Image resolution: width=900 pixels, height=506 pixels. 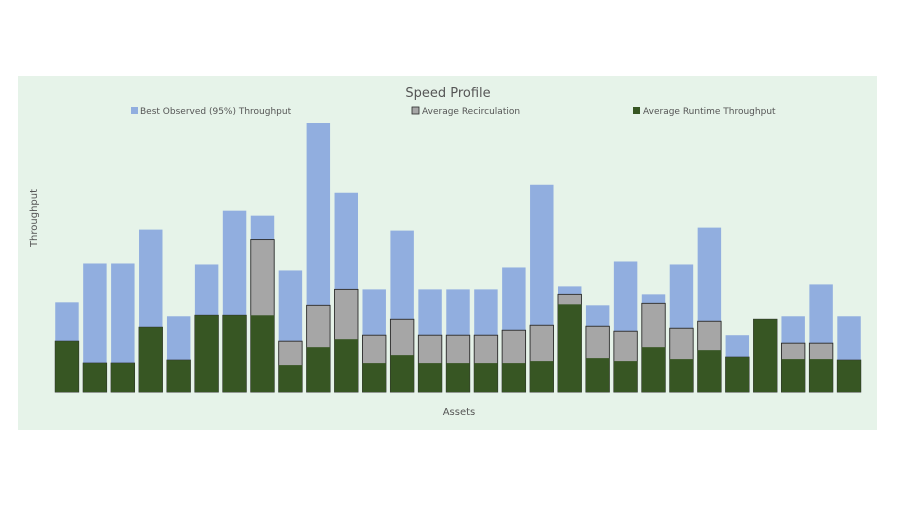 What do you see at coordinates (134, 110) in the screenshot?
I see `legend-swatch-best-observed` at bounding box center [134, 110].